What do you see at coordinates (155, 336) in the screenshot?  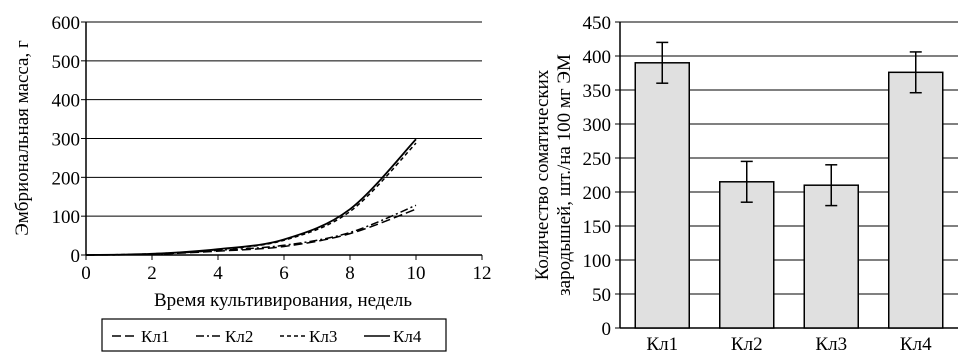 I see `legend-label: Кл1` at bounding box center [155, 336].